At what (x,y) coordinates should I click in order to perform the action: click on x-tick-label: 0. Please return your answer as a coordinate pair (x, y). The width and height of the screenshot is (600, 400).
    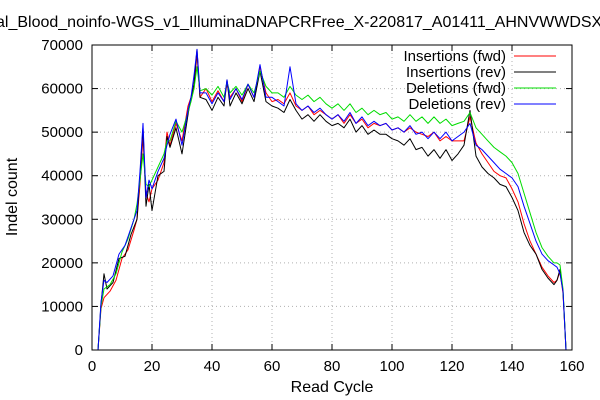
    Looking at the image, I should click on (92, 366).